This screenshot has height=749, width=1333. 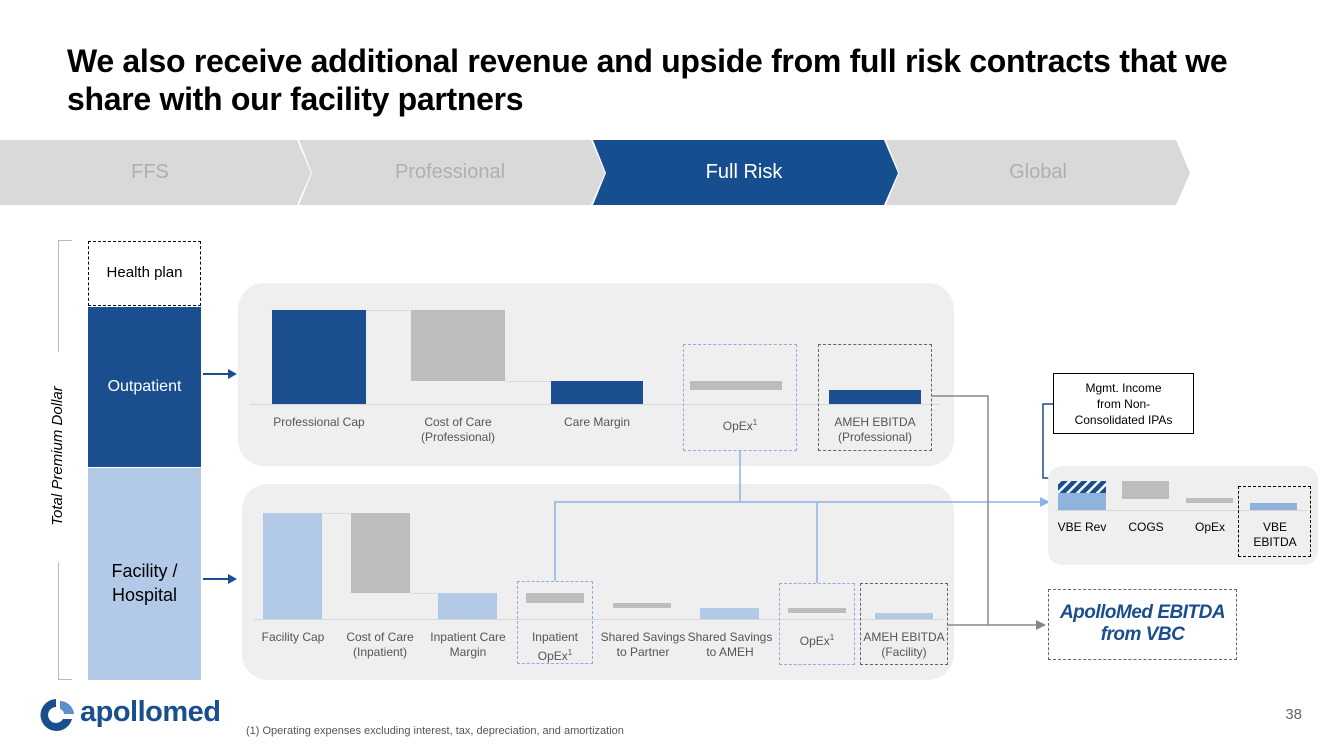 I want to click on facility-block, so click(x=144, y=574).